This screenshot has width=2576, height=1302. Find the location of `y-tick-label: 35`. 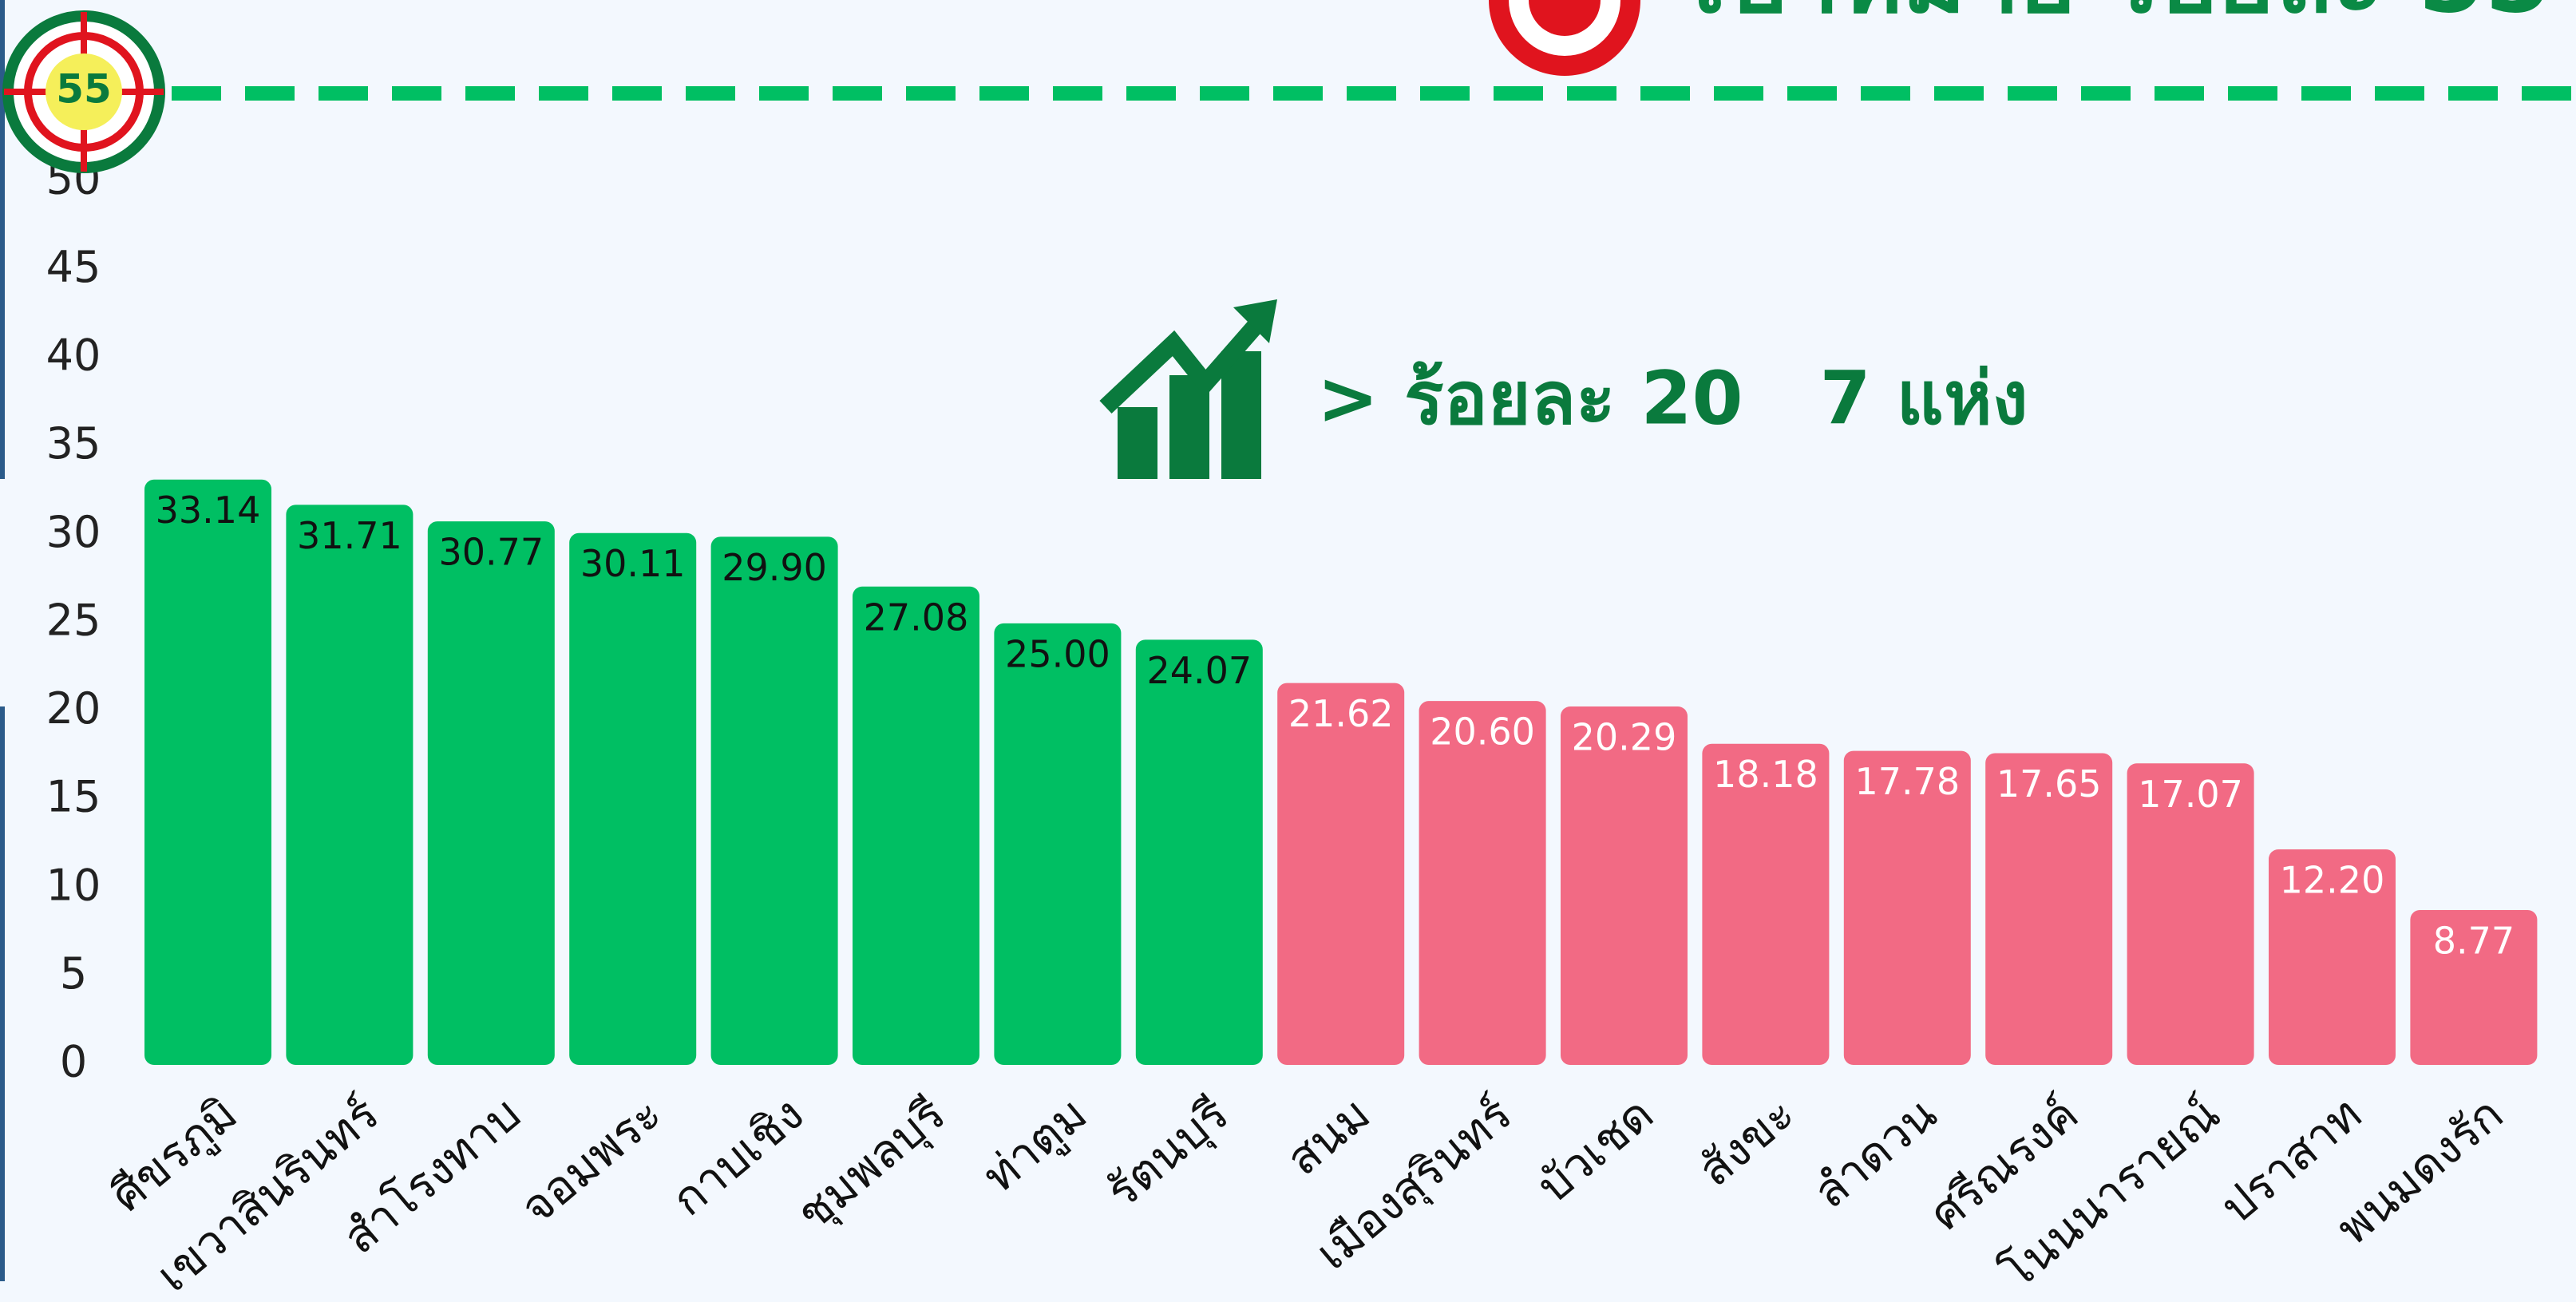

y-tick-label: 35 is located at coordinates (74, 444).